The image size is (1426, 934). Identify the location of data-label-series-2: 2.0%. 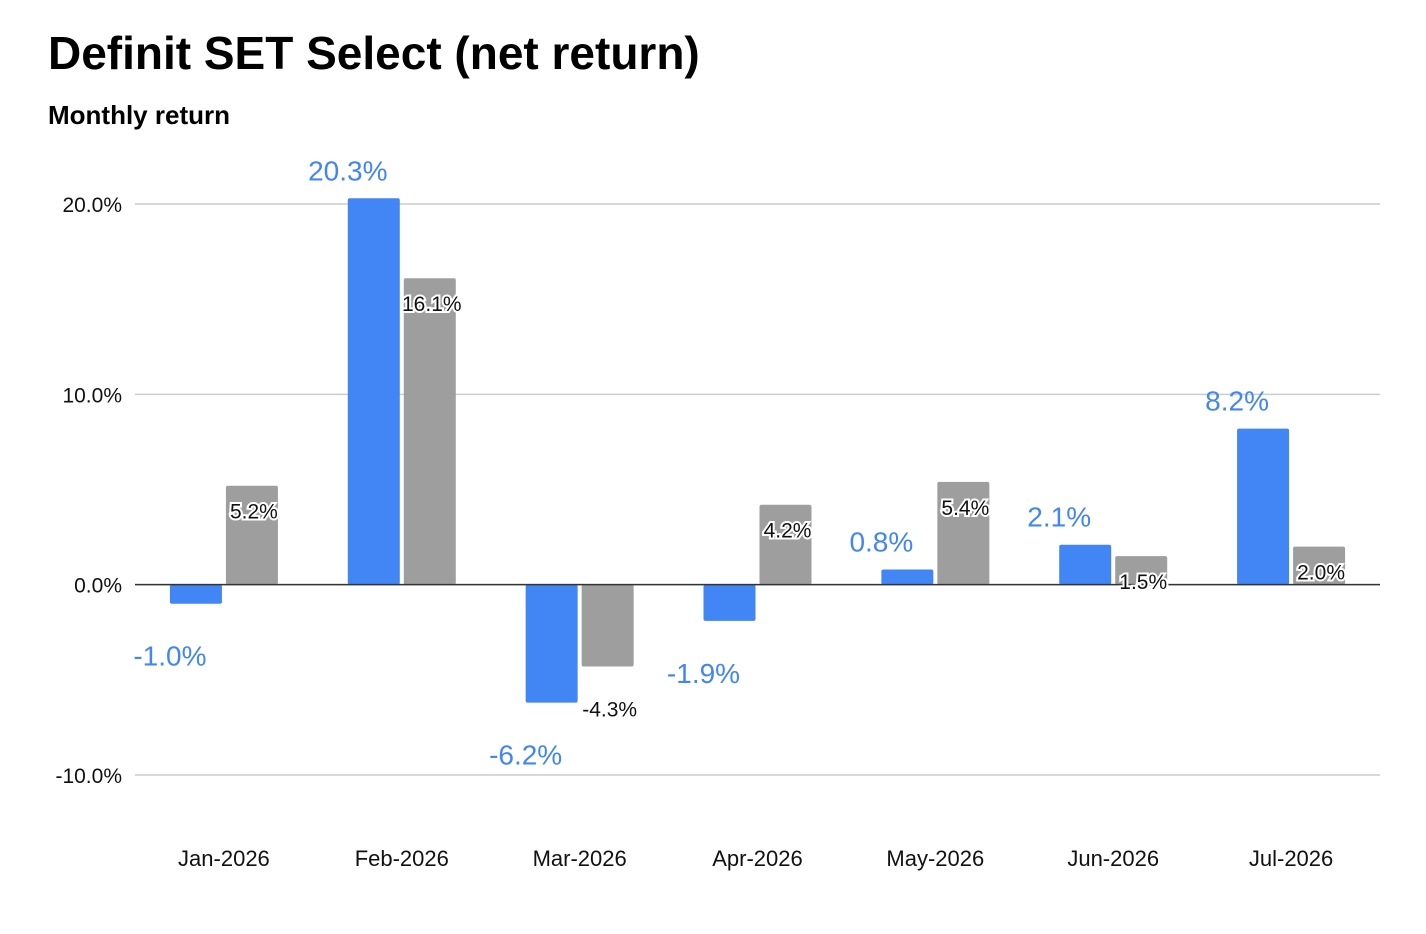
(1321, 573).